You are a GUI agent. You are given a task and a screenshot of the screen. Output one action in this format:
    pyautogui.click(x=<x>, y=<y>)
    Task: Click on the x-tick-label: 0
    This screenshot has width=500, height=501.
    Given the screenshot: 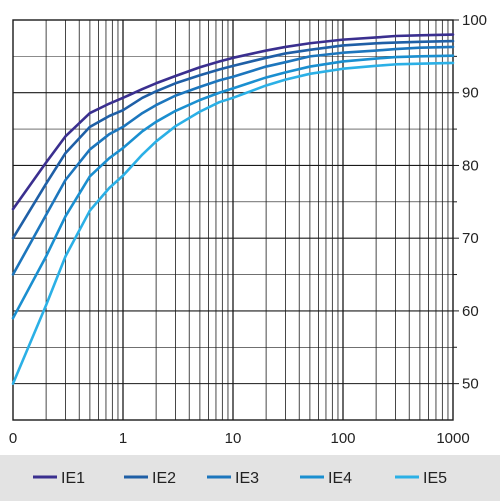 What is the action you would take?
    pyautogui.click(x=13, y=438)
    